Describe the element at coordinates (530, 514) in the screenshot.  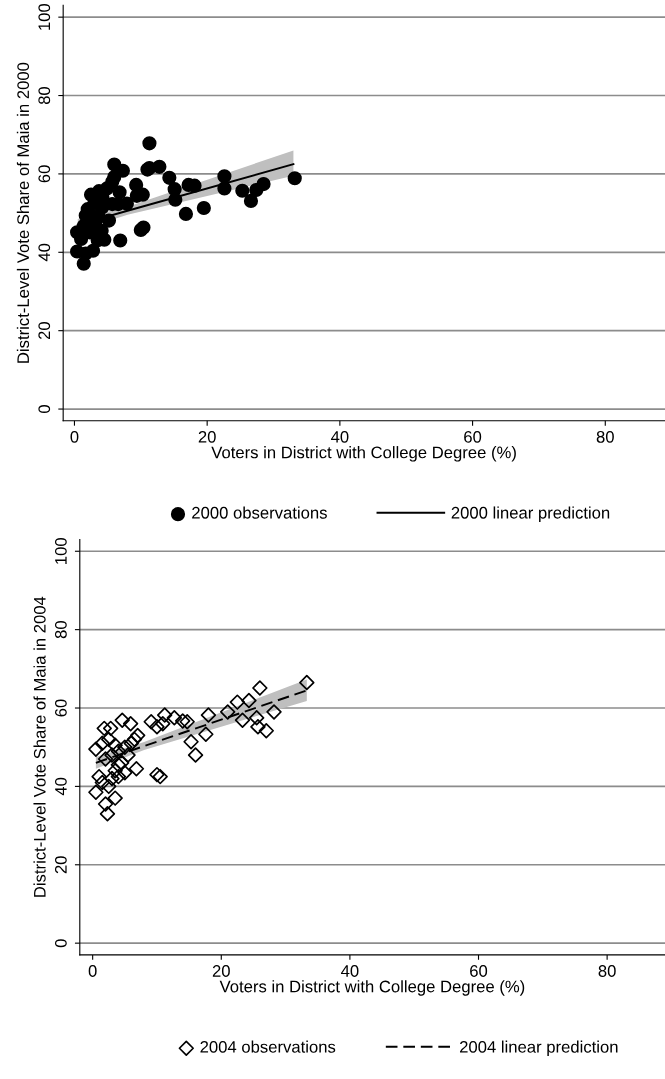
I see `legend-label: 2000 linear prediction` at that location.